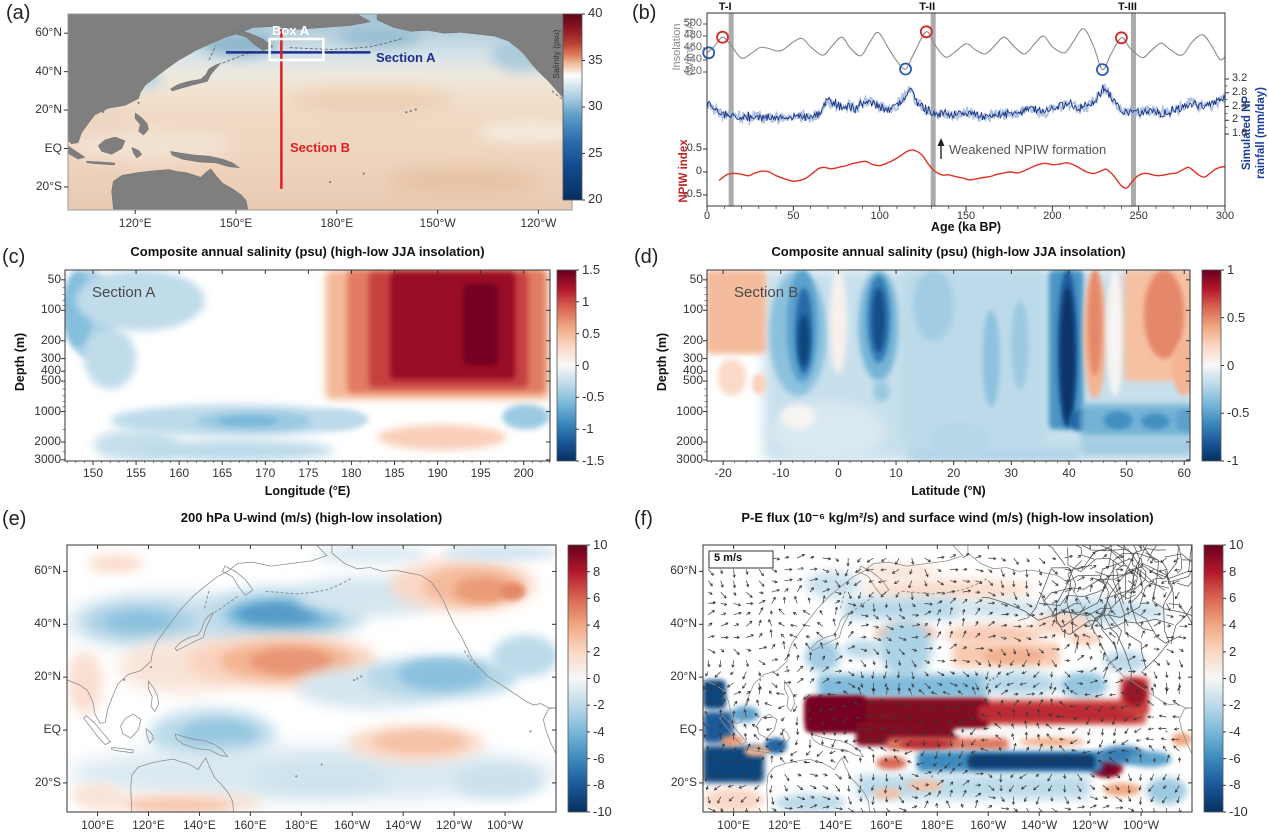 The image size is (1269, 834). What do you see at coordinates (966, 49) in the screenshot?
I see `insolation-curve` at bounding box center [966, 49].